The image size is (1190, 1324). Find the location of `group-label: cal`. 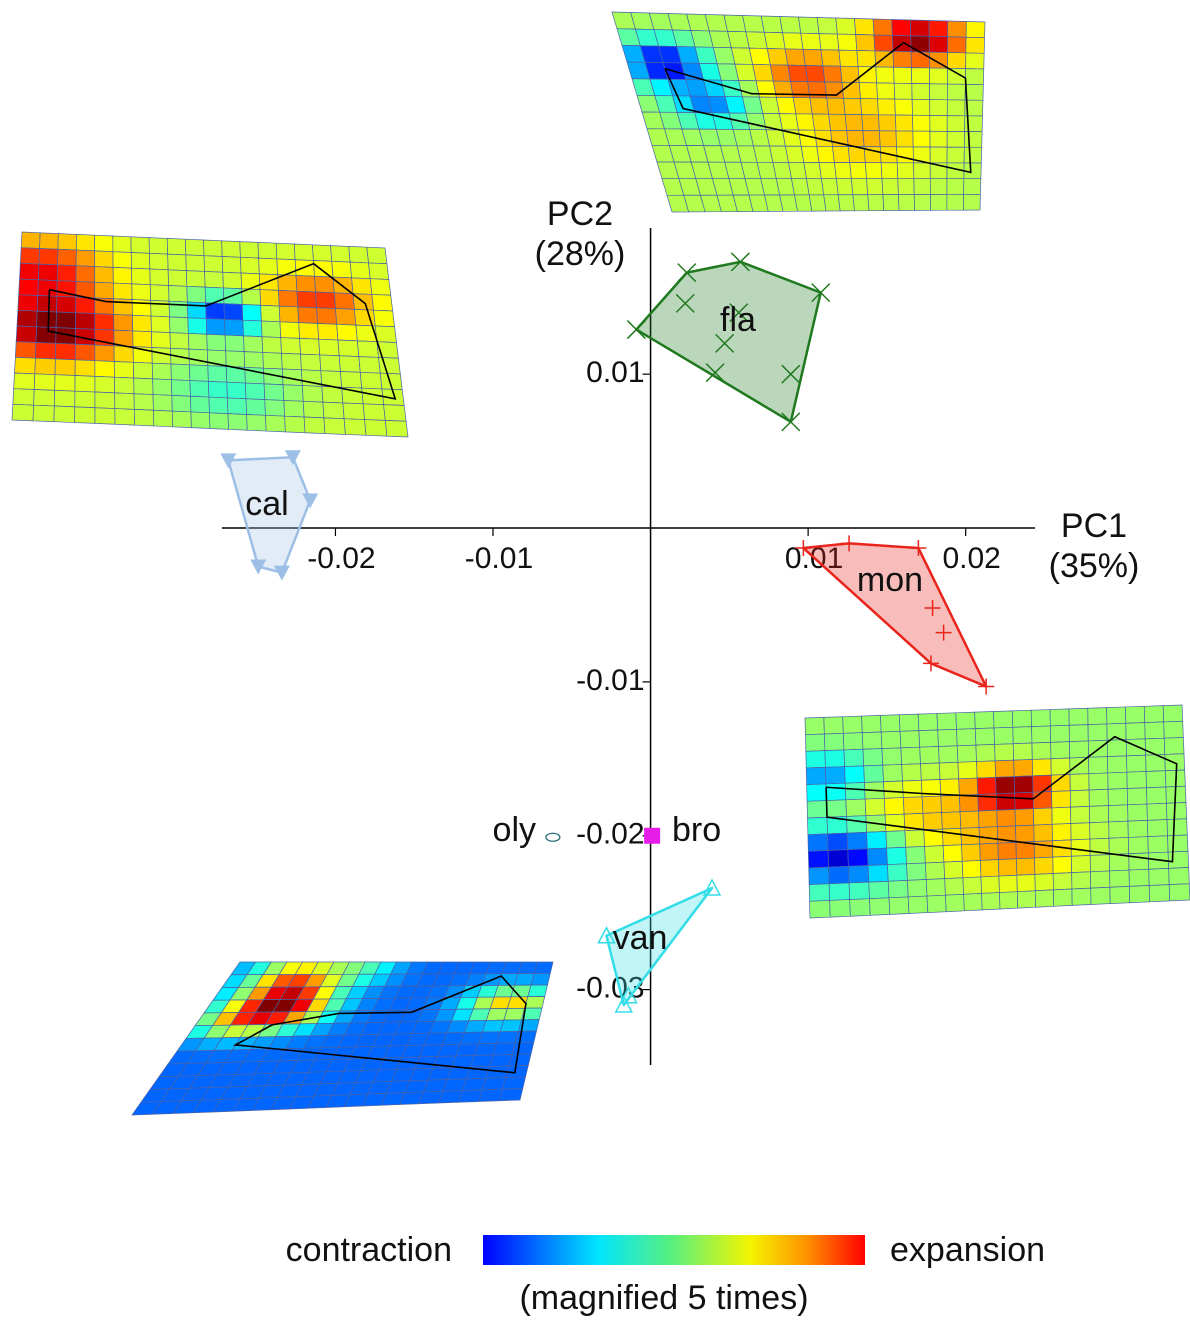

group-label: cal is located at coordinates (266, 504).